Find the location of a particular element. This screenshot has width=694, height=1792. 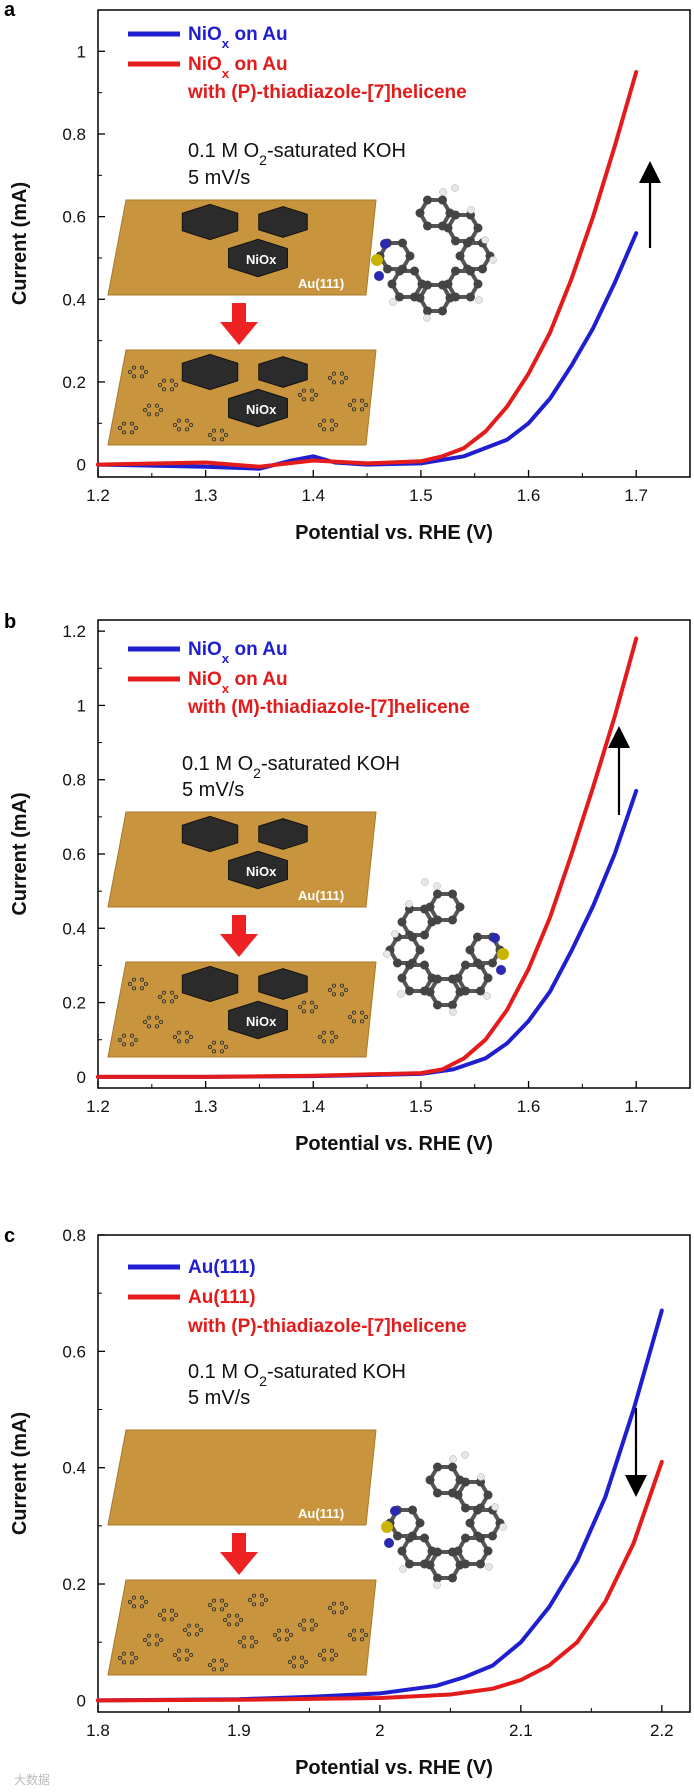

helicene-molecule is located at coordinates (446, 947).